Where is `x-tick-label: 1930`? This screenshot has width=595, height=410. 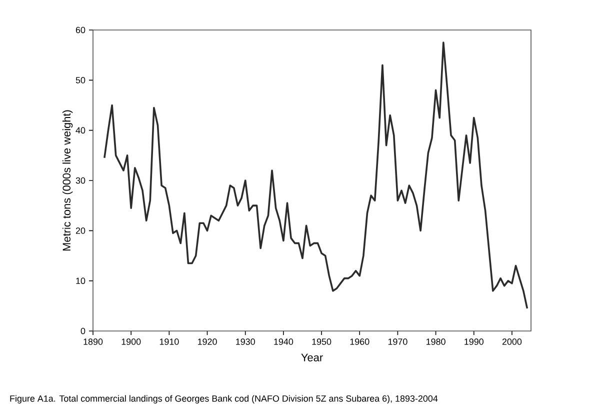
x-tick-label: 1930 is located at coordinates (245, 341).